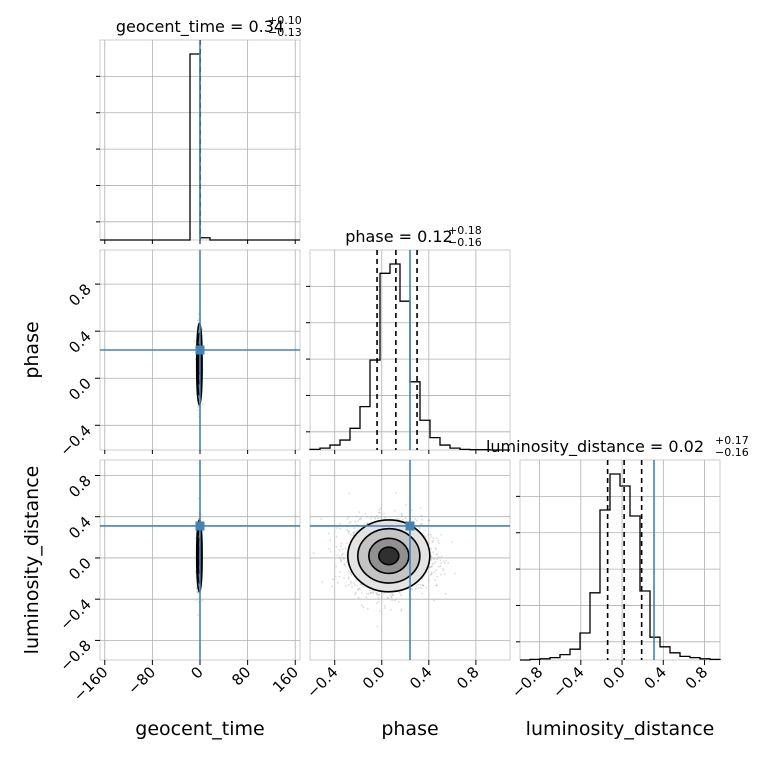  Describe the element at coordinates (614, 678) in the screenshot. I see `xtick-label-luminosity_distance-2: 0.0` at that location.